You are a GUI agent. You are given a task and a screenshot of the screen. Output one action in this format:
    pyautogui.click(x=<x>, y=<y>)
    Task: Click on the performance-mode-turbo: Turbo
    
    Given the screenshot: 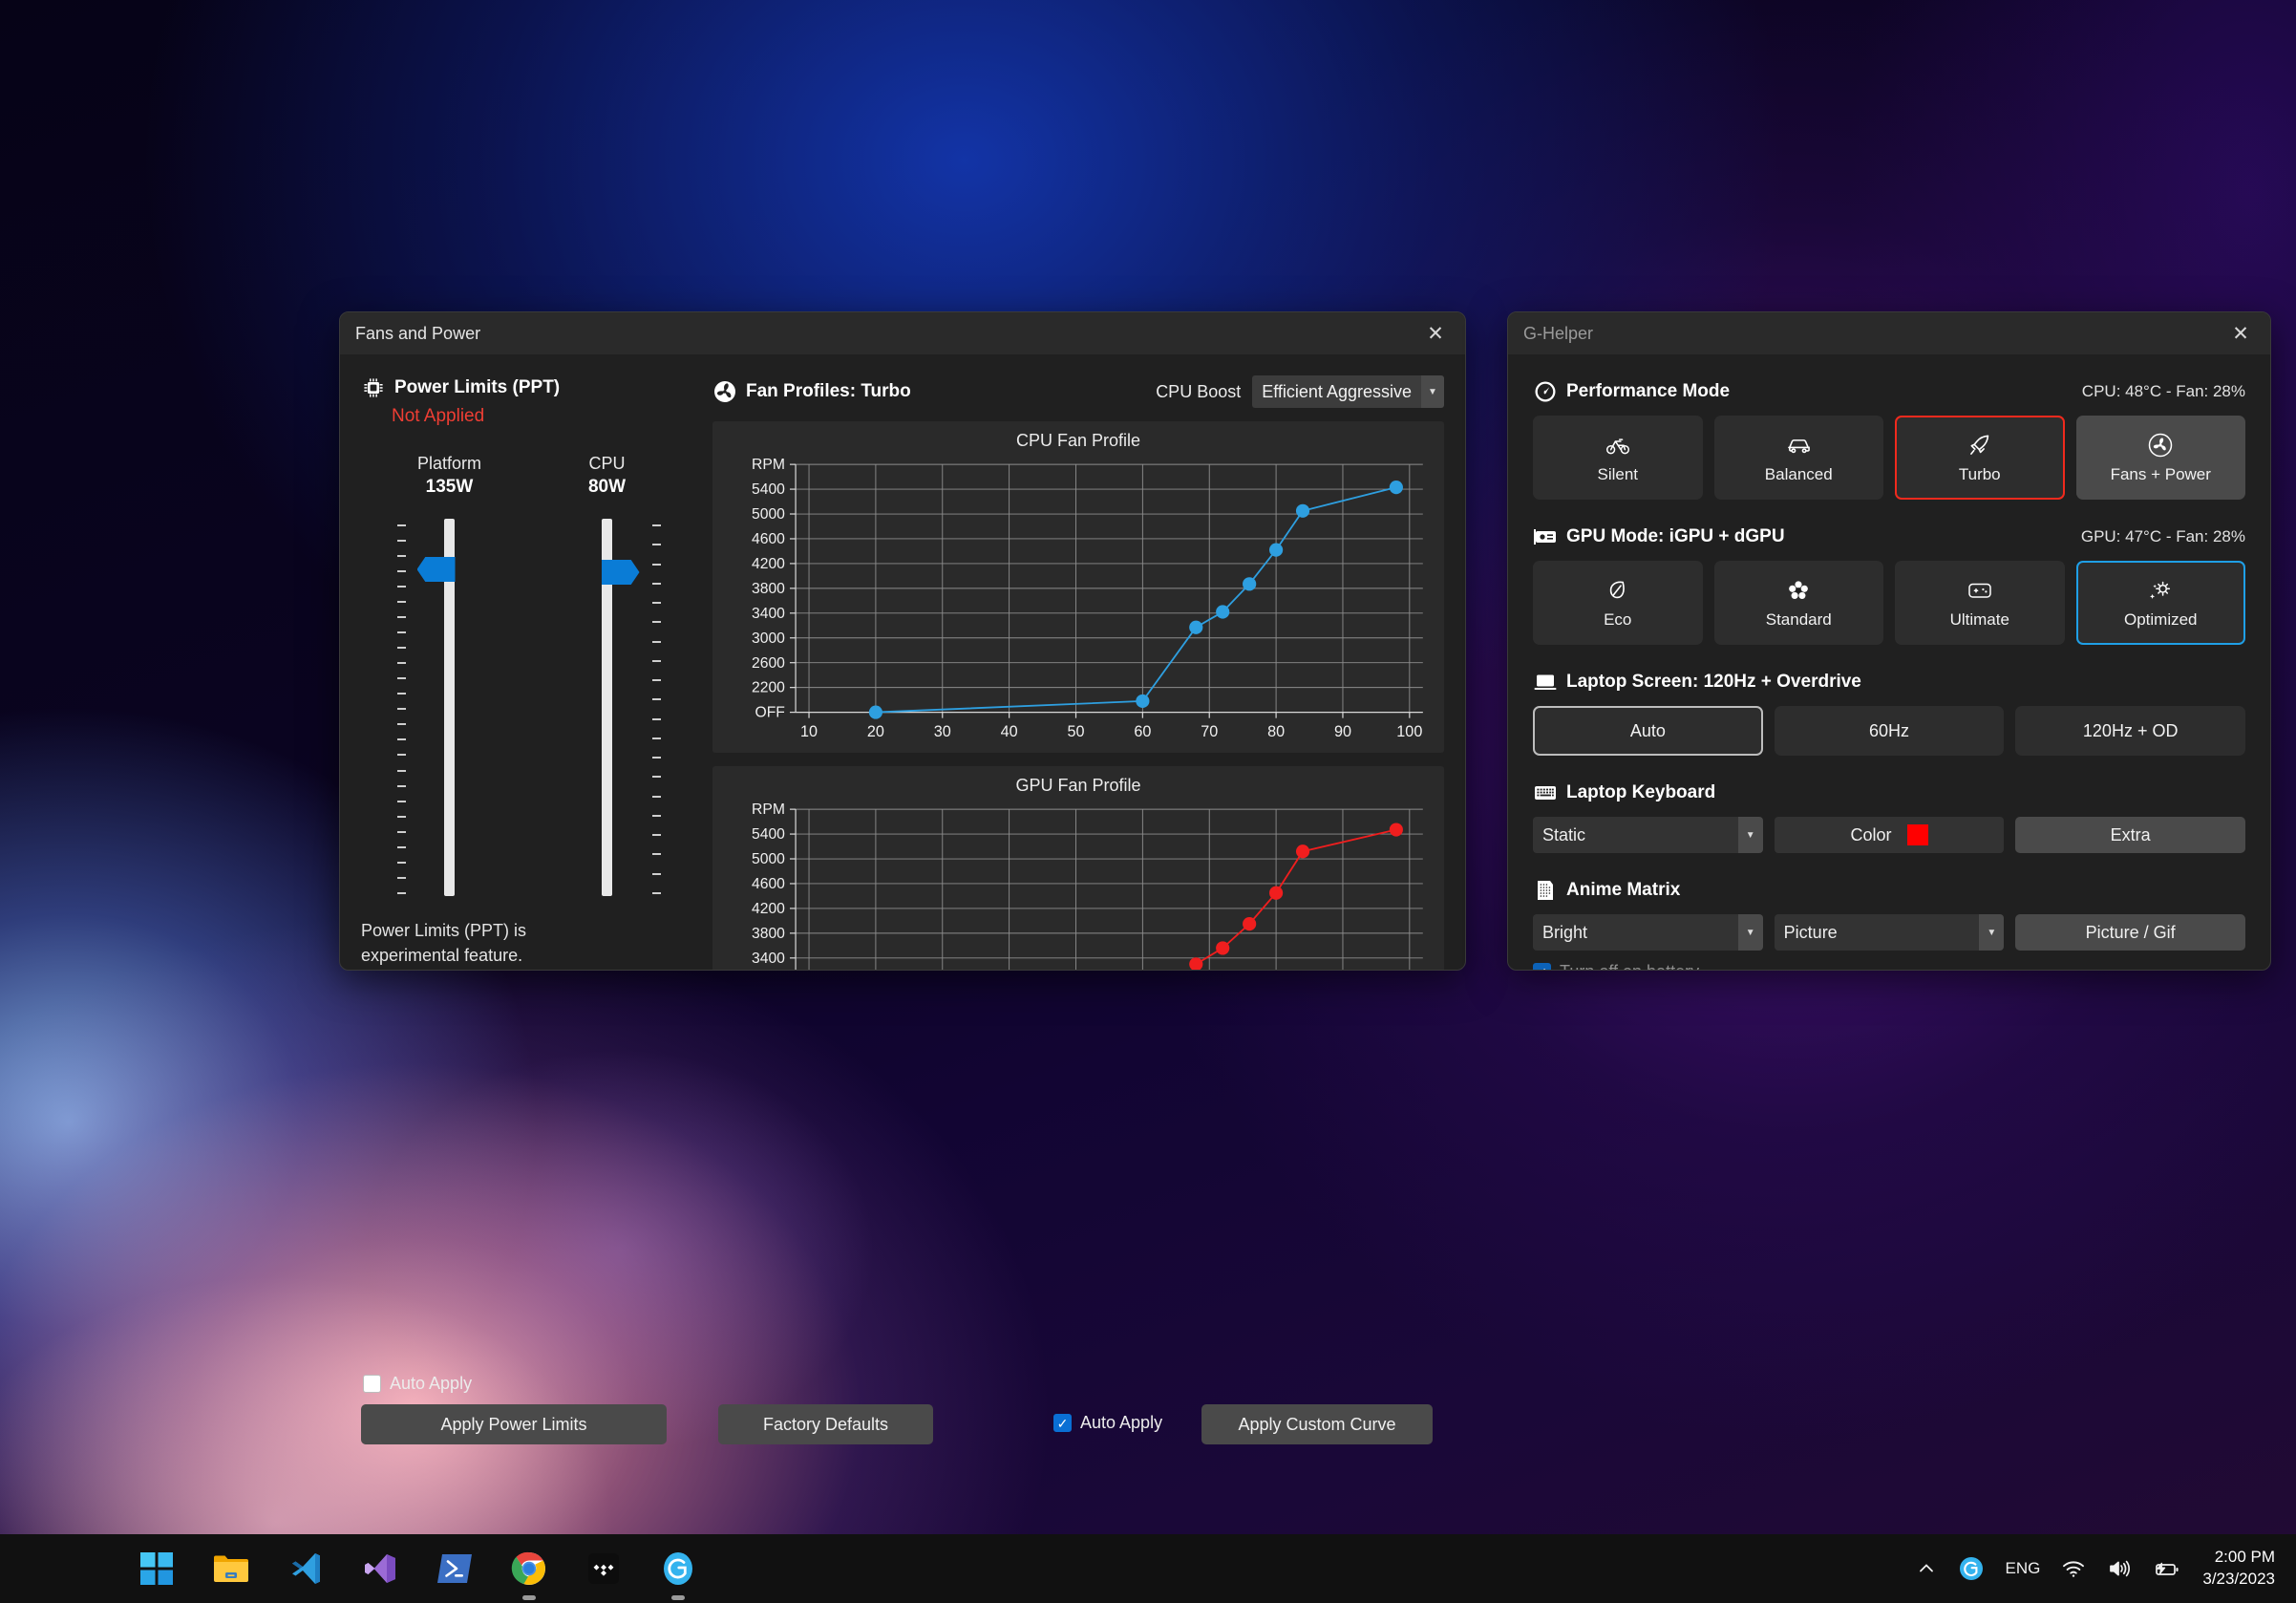 What is the action you would take?
    pyautogui.click(x=1980, y=458)
    